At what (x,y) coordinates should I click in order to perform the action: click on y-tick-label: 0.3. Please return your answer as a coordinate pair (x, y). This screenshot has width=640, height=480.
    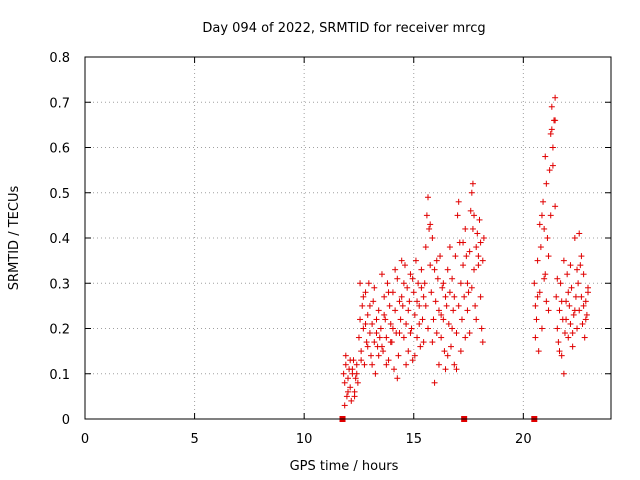
    Looking at the image, I should click on (59, 284).